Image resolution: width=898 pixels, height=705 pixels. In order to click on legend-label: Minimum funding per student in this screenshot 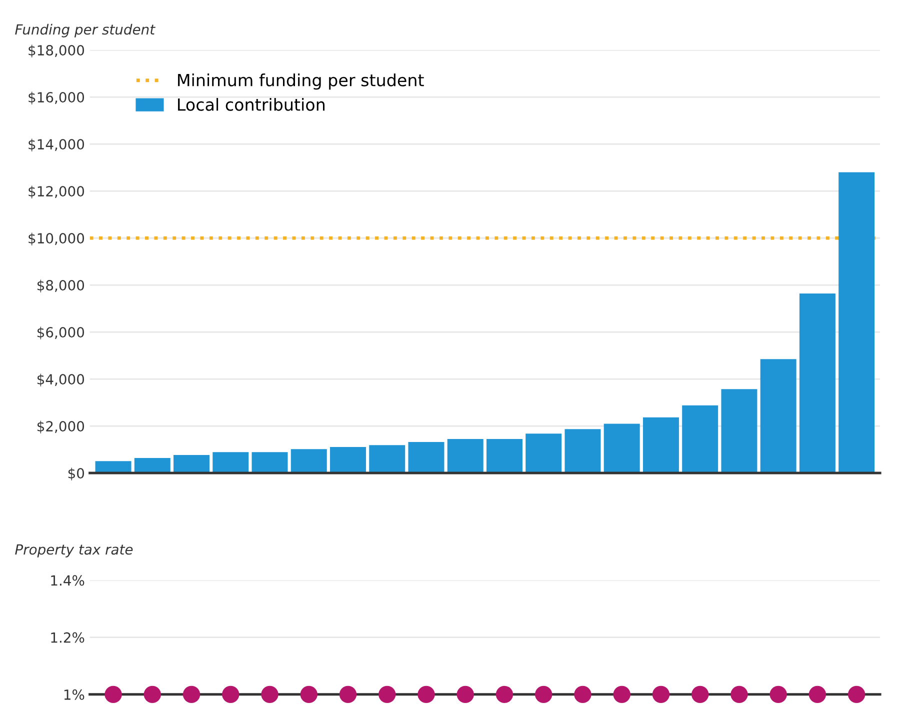, I will do `click(301, 82)`.